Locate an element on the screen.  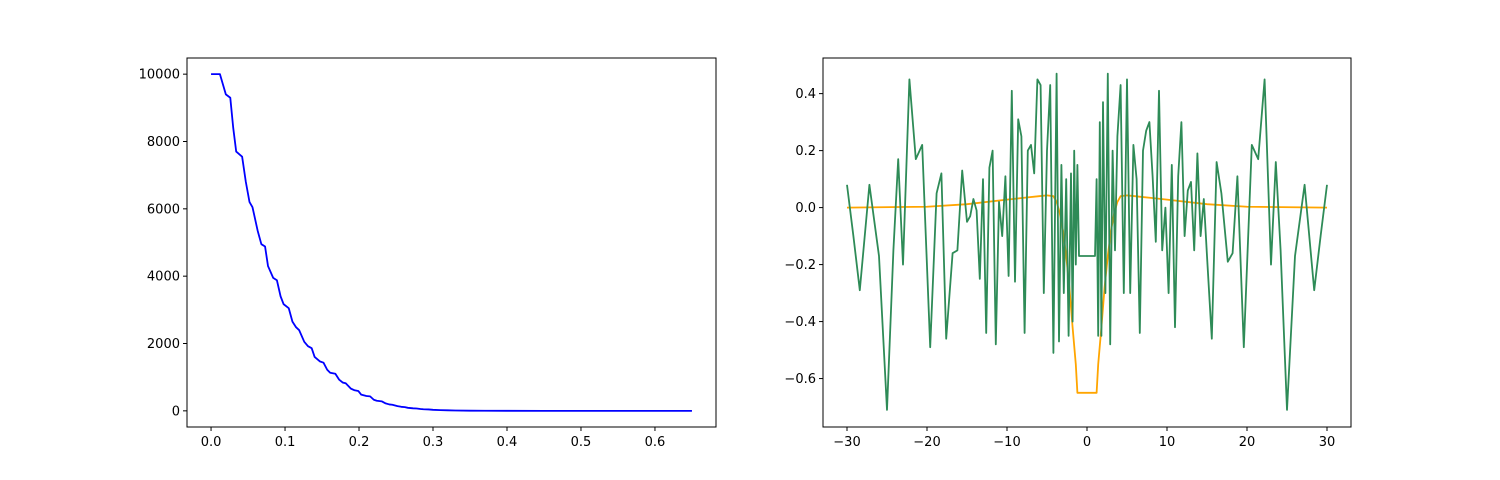
x-tick-label: 0.6 is located at coordinates (655, 442).